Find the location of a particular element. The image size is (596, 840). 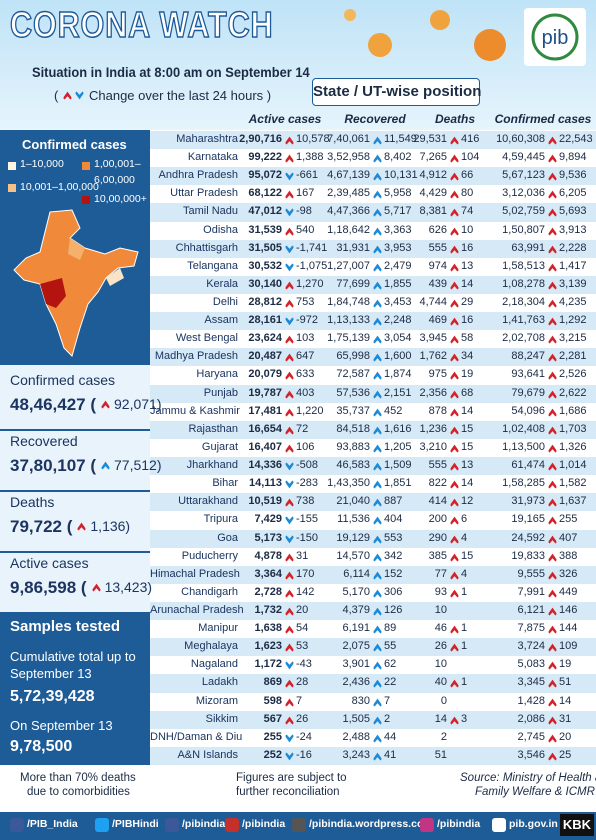

state-name: Tripura is located at coordinates (220, 519).